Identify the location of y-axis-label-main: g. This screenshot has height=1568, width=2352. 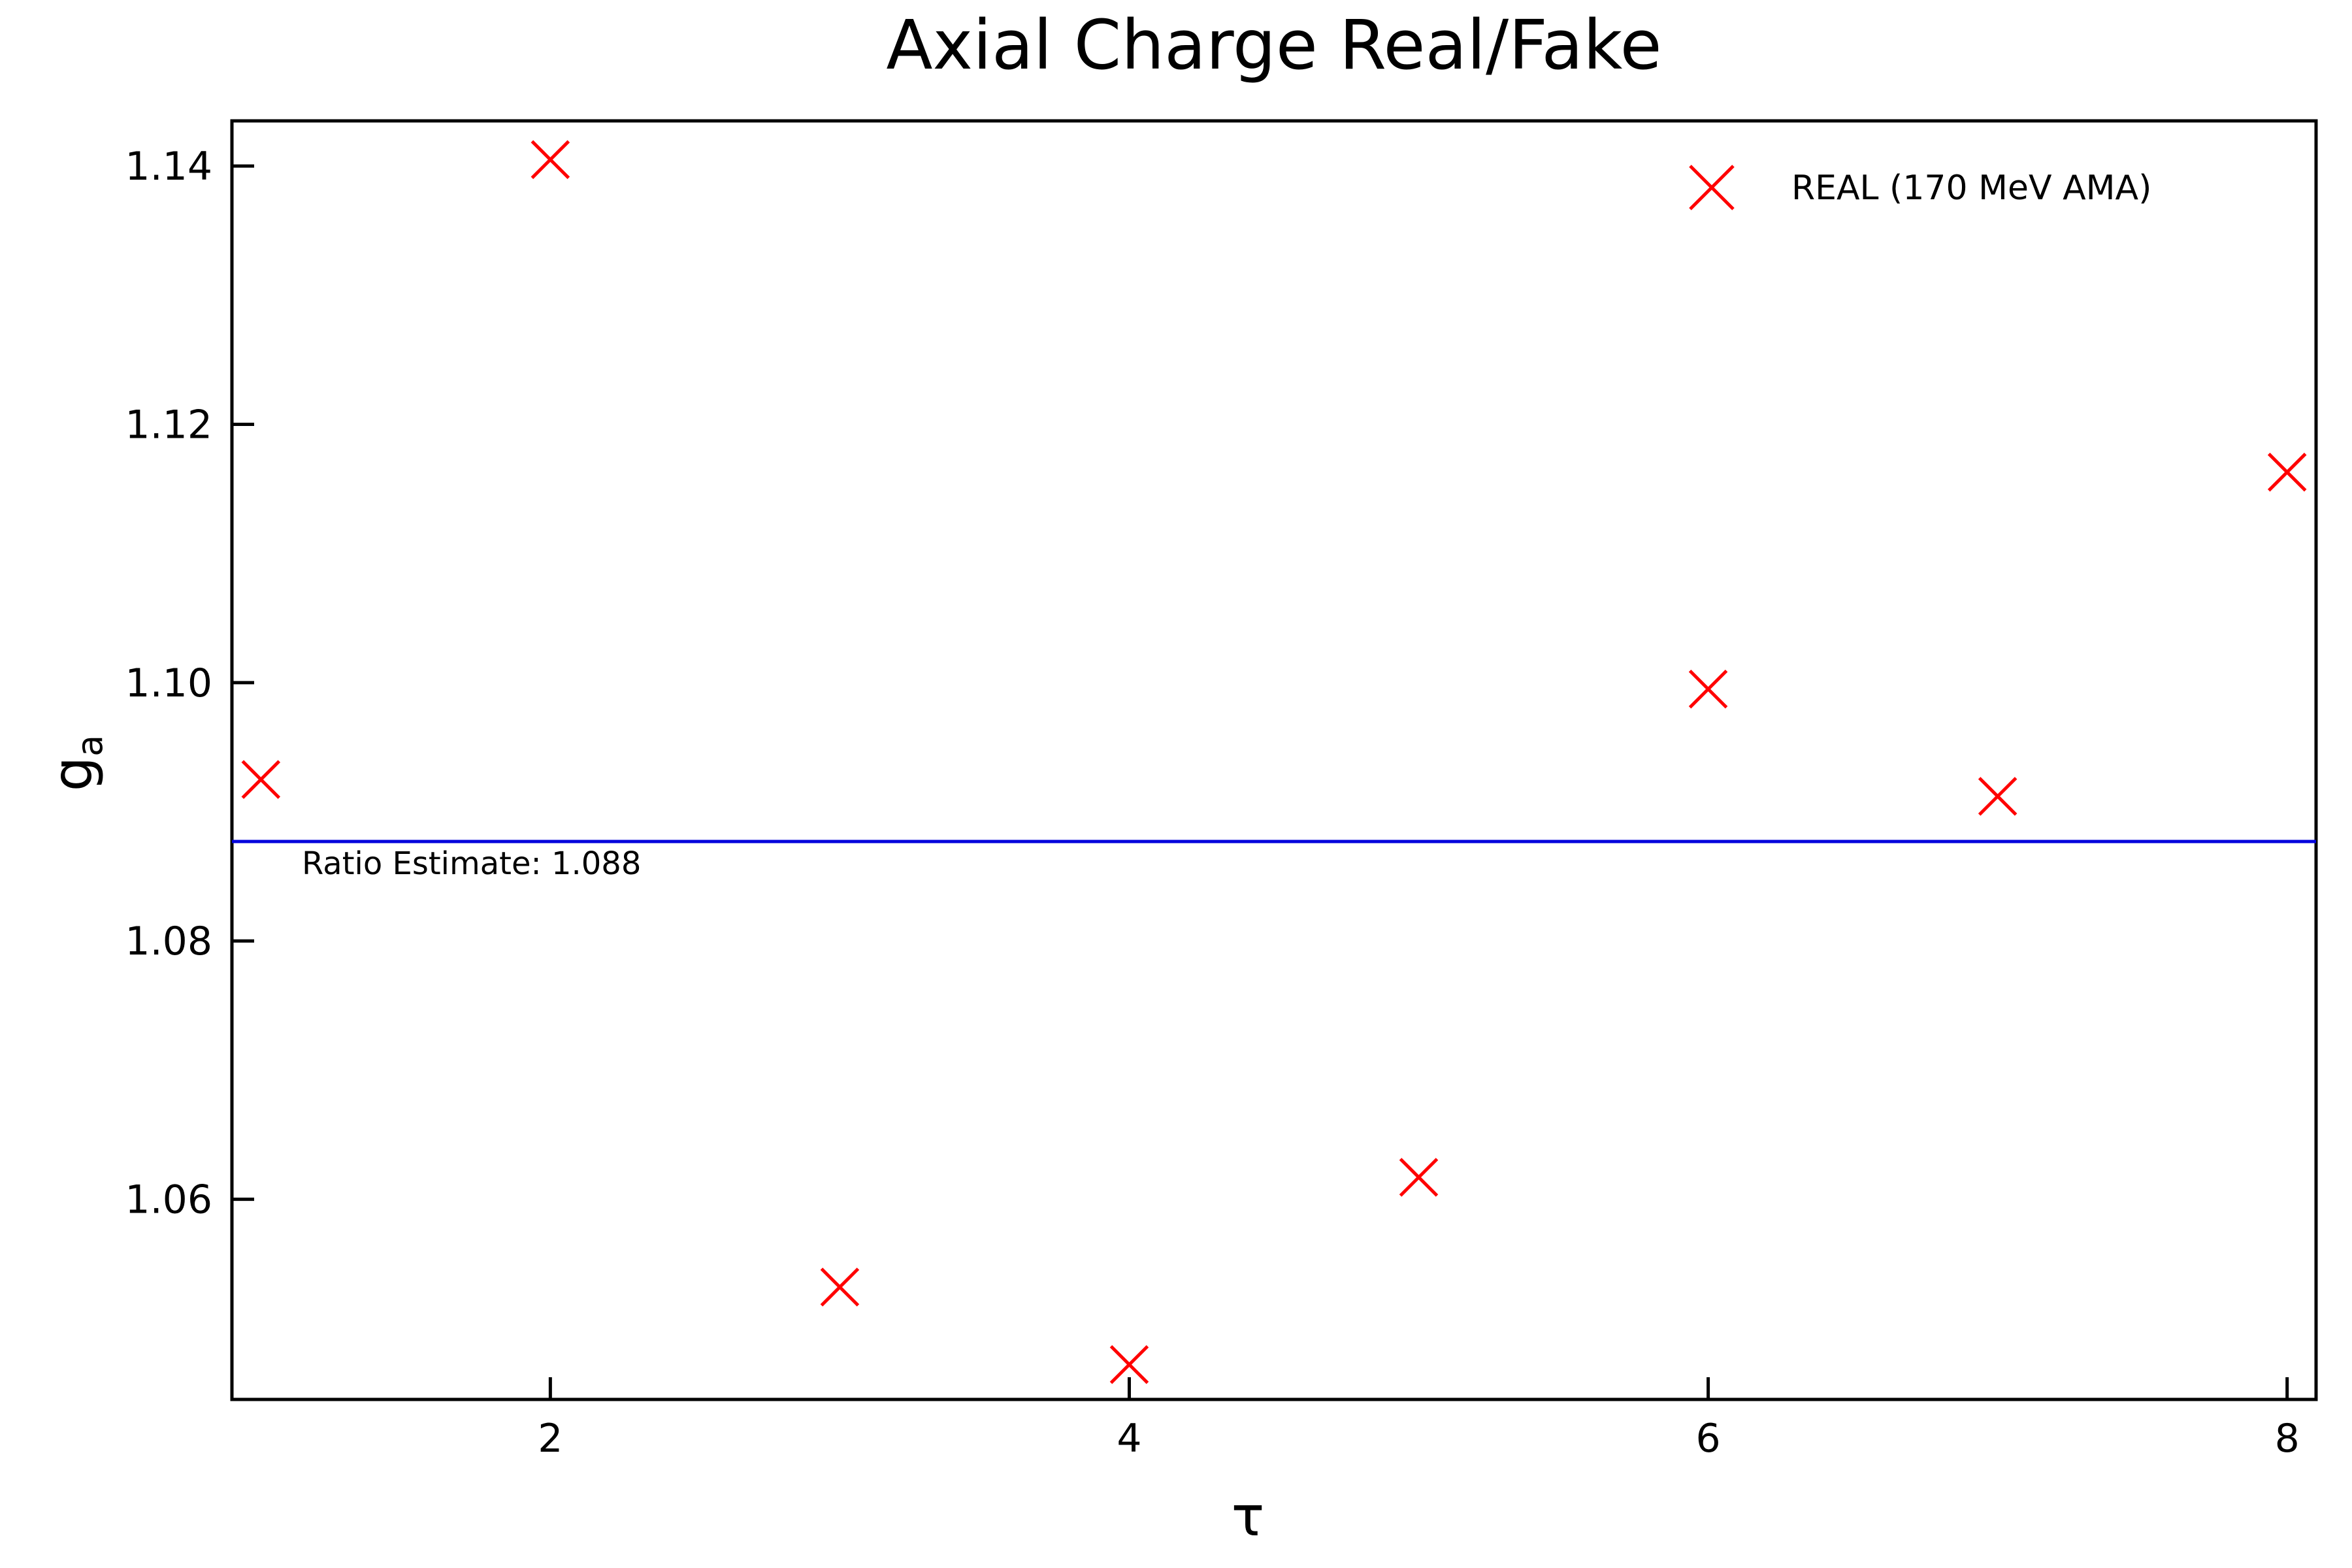
(73, 774).